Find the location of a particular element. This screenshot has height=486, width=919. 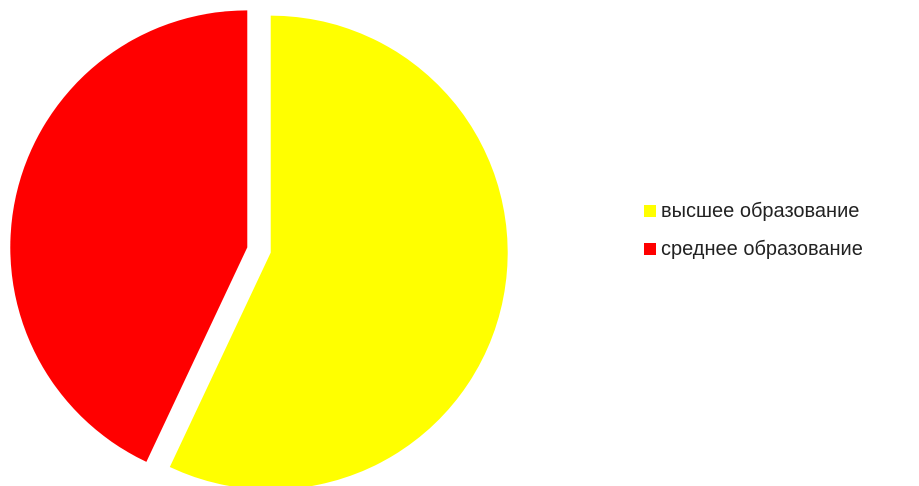

legend-swatch-secondary-education is located at coordinates (650, 249).